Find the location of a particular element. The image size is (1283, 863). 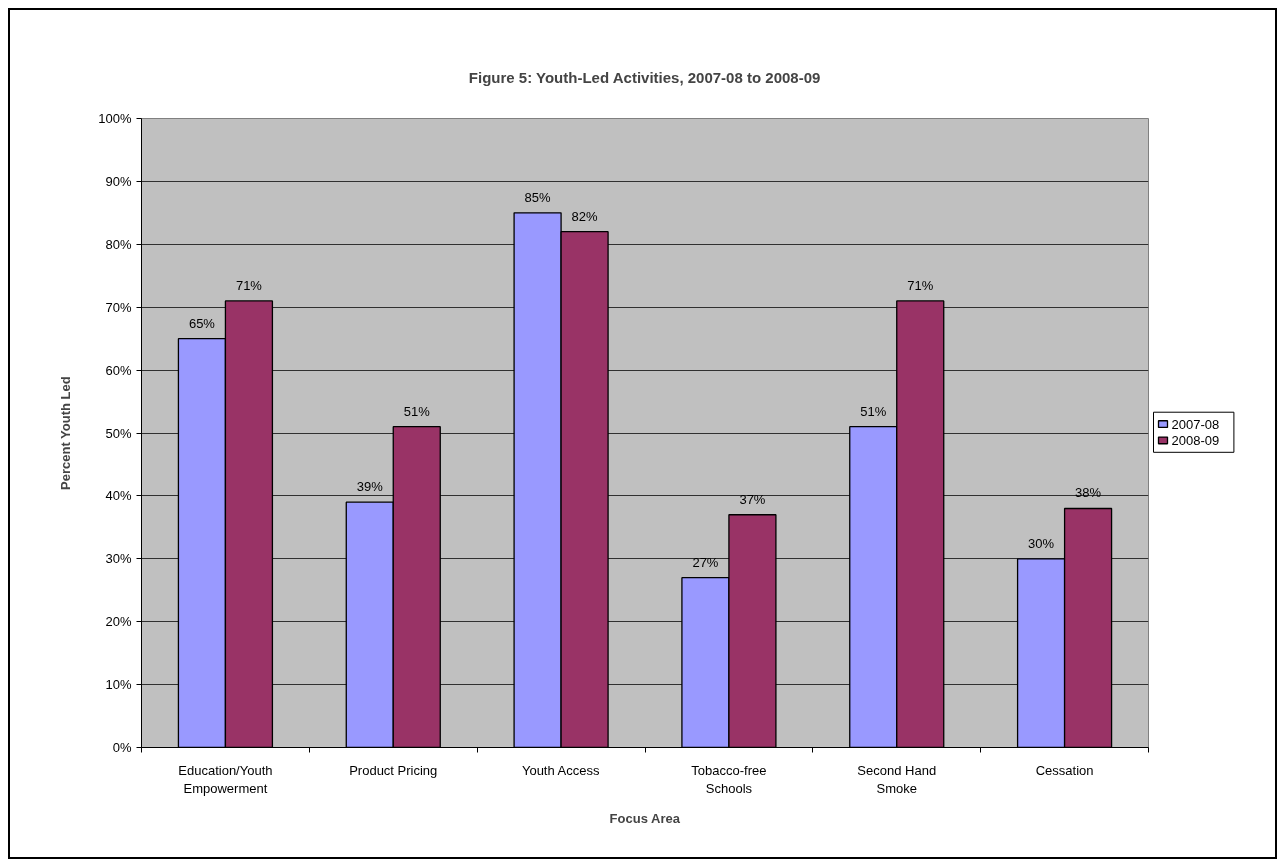

data-label: 27% is located at coordinates (705, 562).